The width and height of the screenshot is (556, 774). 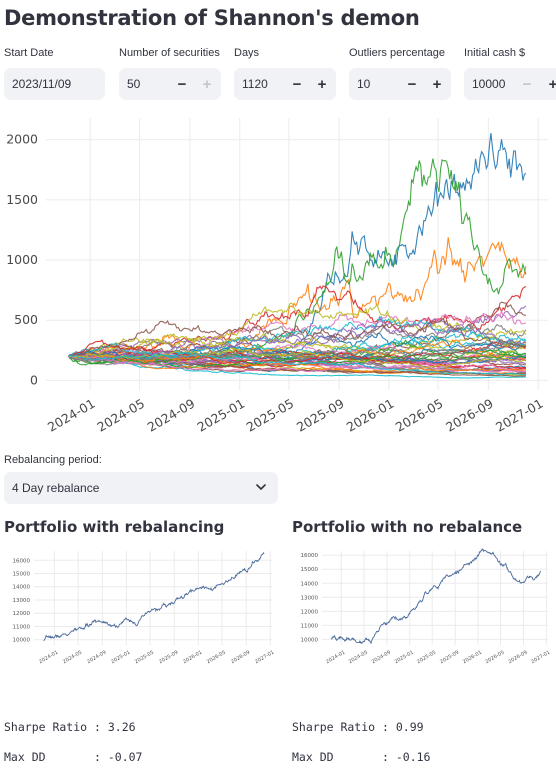 I want to click on outliers-value: 10, so click(x=364, y=84).